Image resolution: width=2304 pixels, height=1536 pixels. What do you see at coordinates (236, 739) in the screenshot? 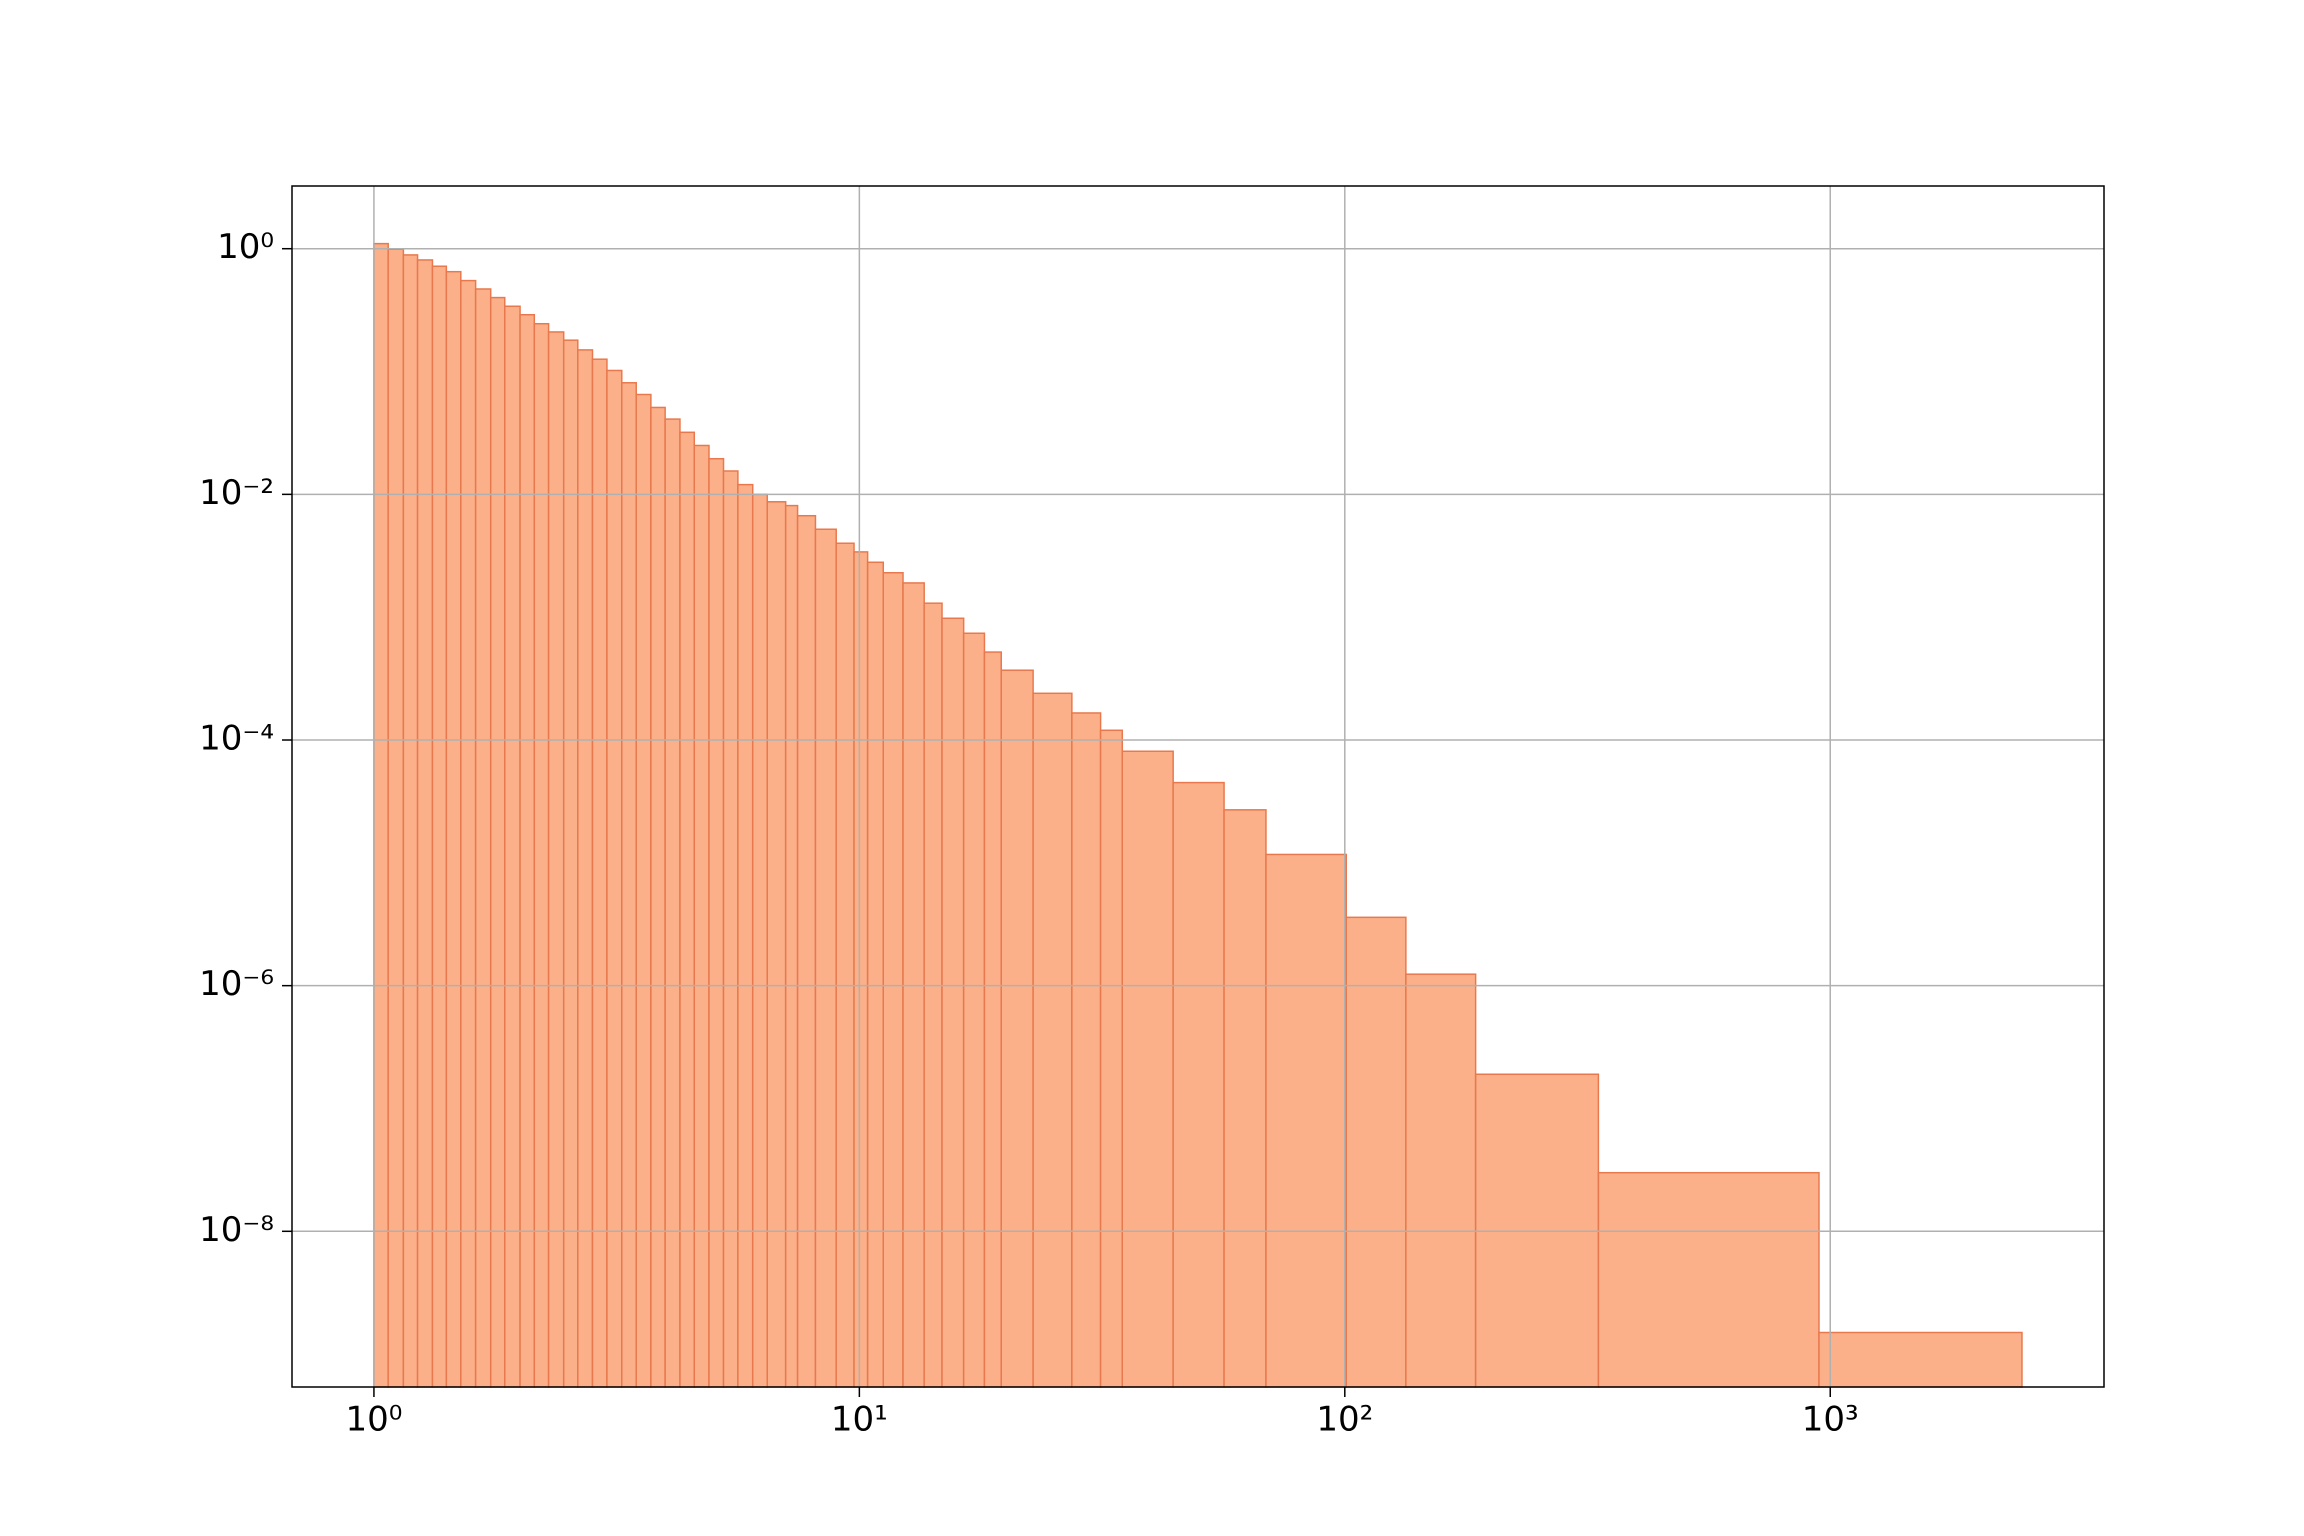
I see `y-tick-label: 10⁻⁴` at bounding box center [236, 739].